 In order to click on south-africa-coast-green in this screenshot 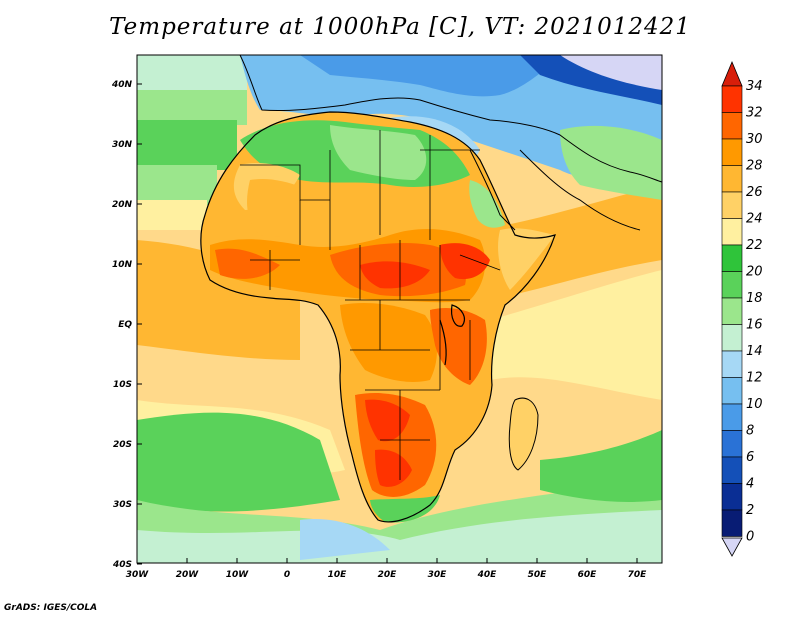, I will do `click(405, 509)`.